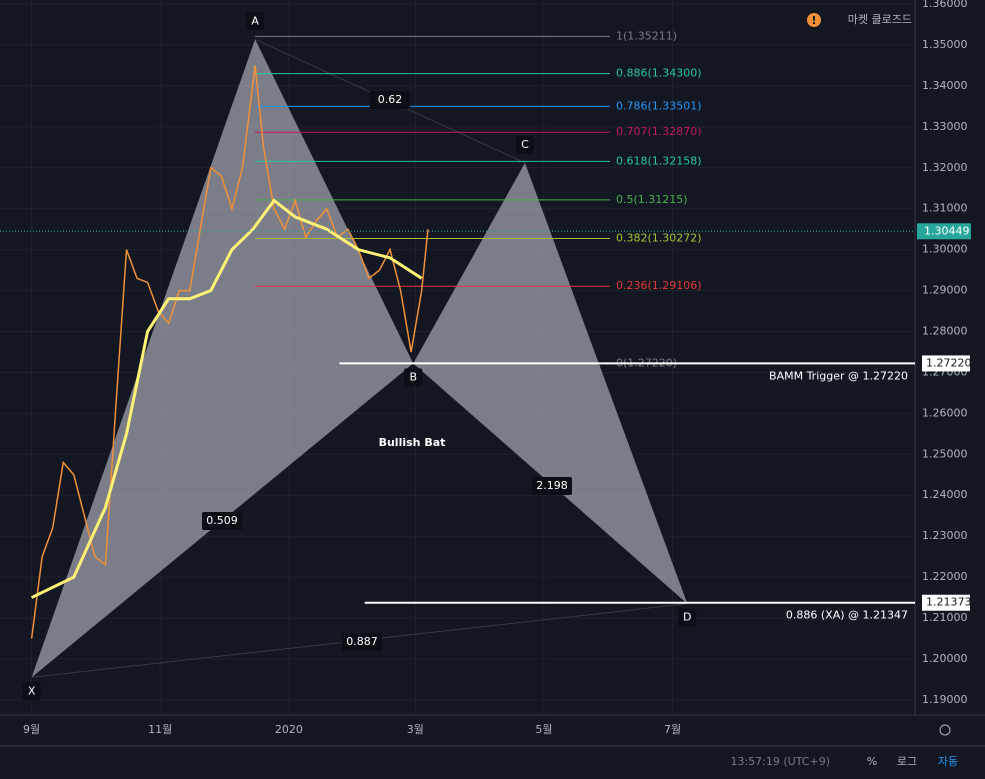 The height and width of the screenshot is (779, 985). Describe the element at coordinates (945, 699) in the screenshot. I see `y-tick-label: 1.19000` at that location.